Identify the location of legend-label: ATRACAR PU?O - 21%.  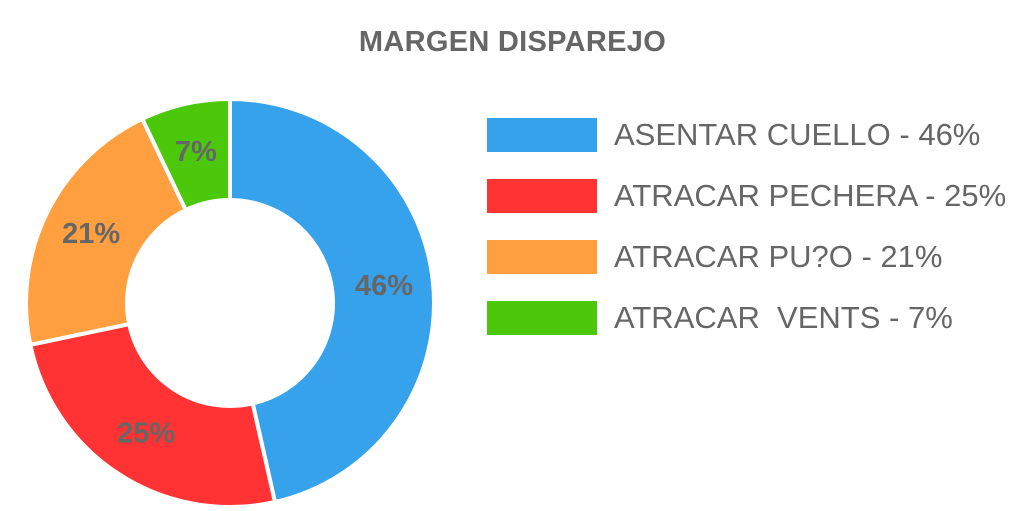
(778, 256).